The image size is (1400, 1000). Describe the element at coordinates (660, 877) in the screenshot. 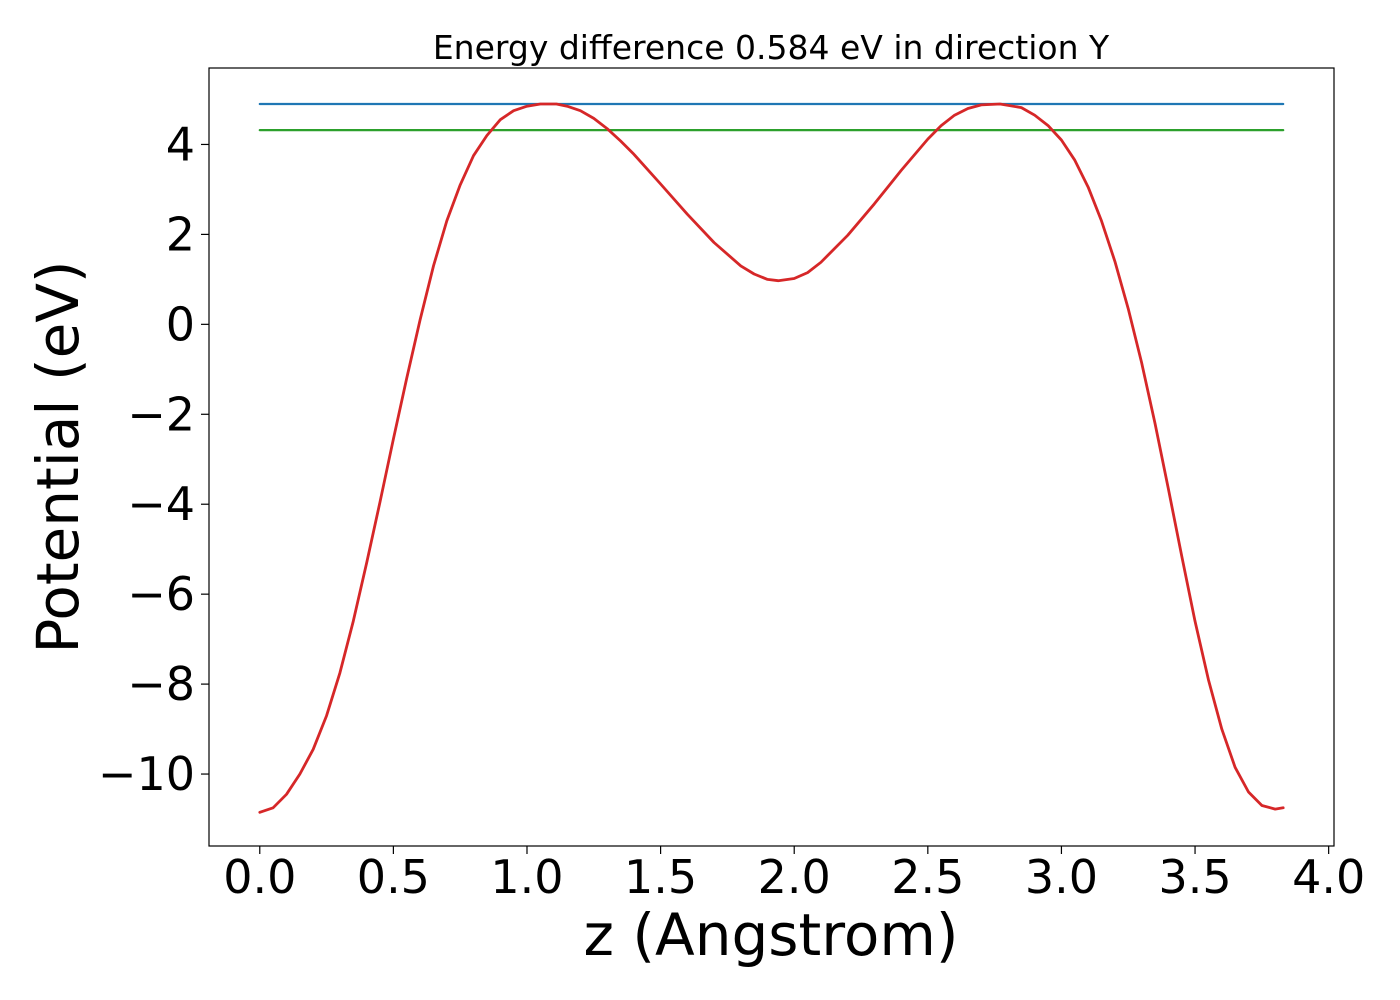

I see `x-tick-label: 1.5` at that location.